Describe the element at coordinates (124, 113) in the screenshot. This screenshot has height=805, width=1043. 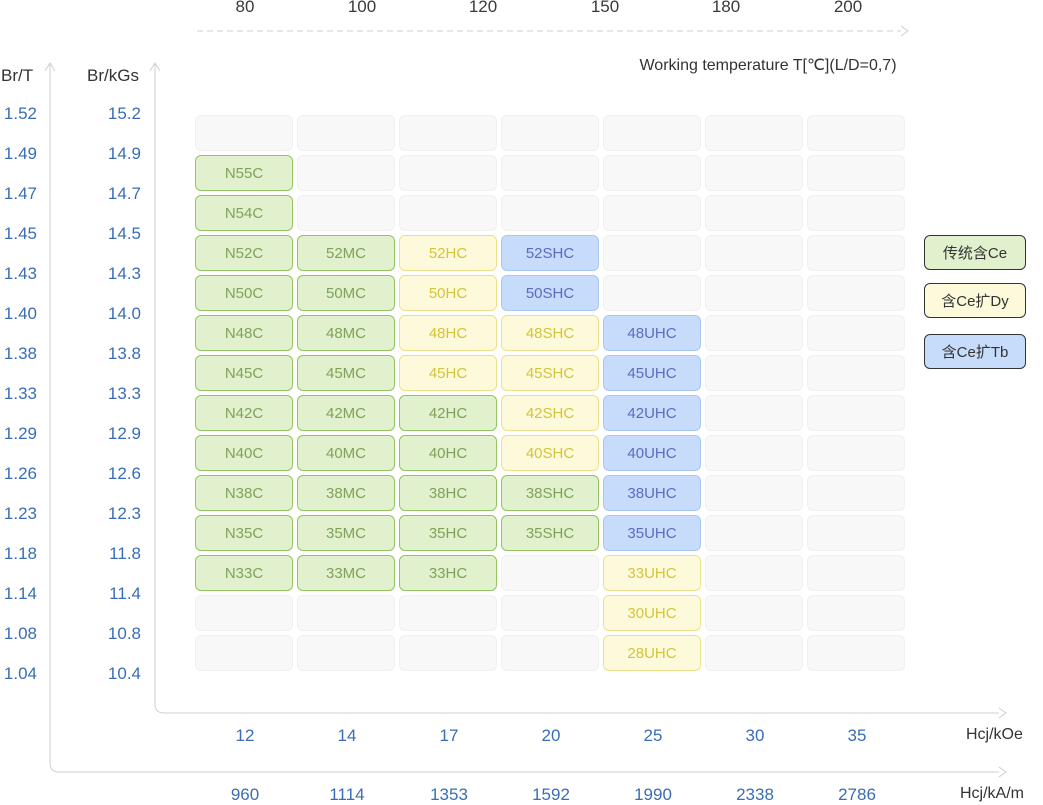
I see `br-kgs-tick: 15.2` at that location.